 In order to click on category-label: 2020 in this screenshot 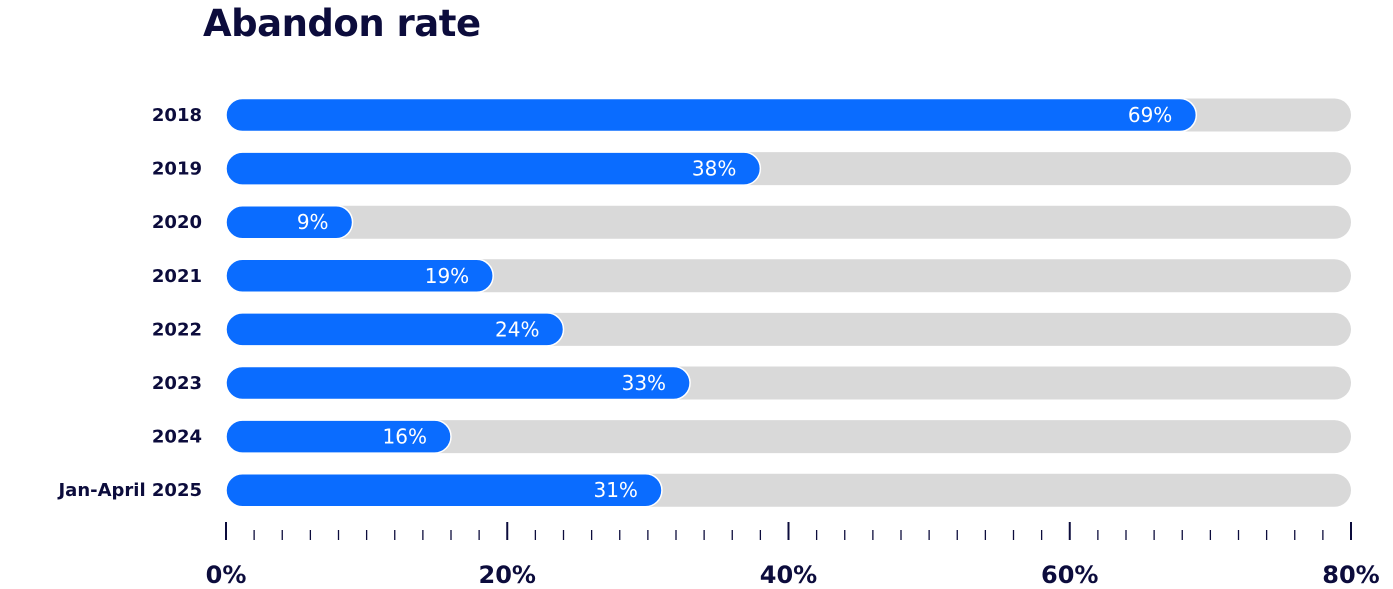, I will do `click(177, 222)`.